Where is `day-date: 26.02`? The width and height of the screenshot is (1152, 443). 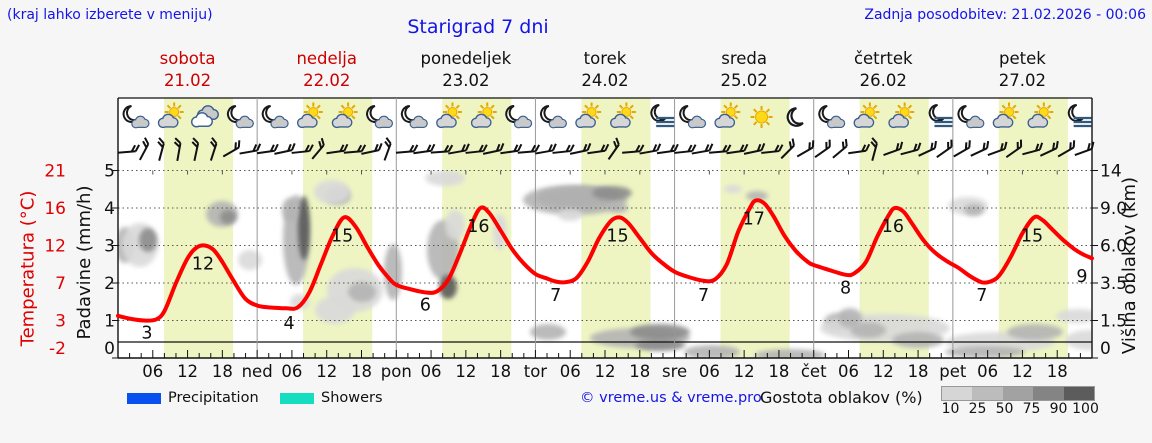 day-date: 26.02 is located at coordinates (883, 80).